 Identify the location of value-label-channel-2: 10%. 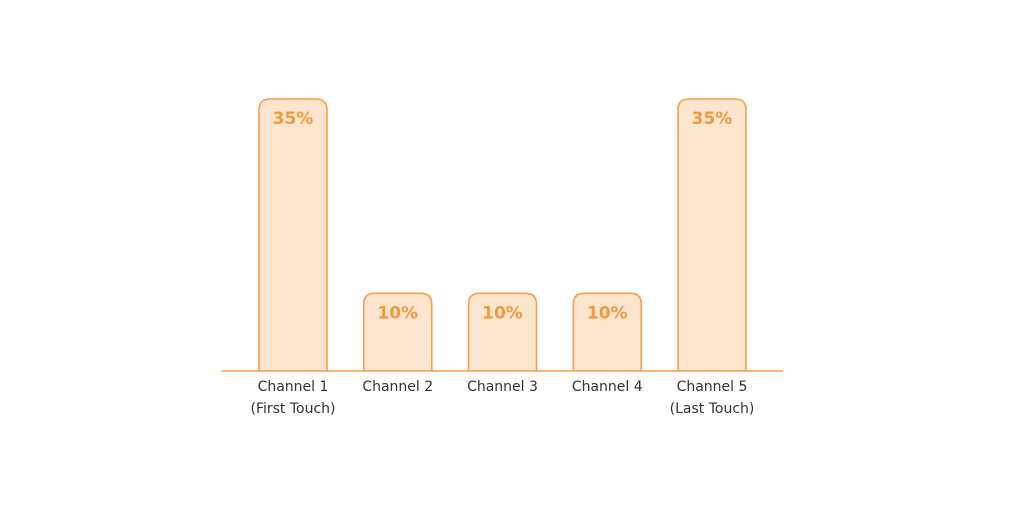
(397, 313).